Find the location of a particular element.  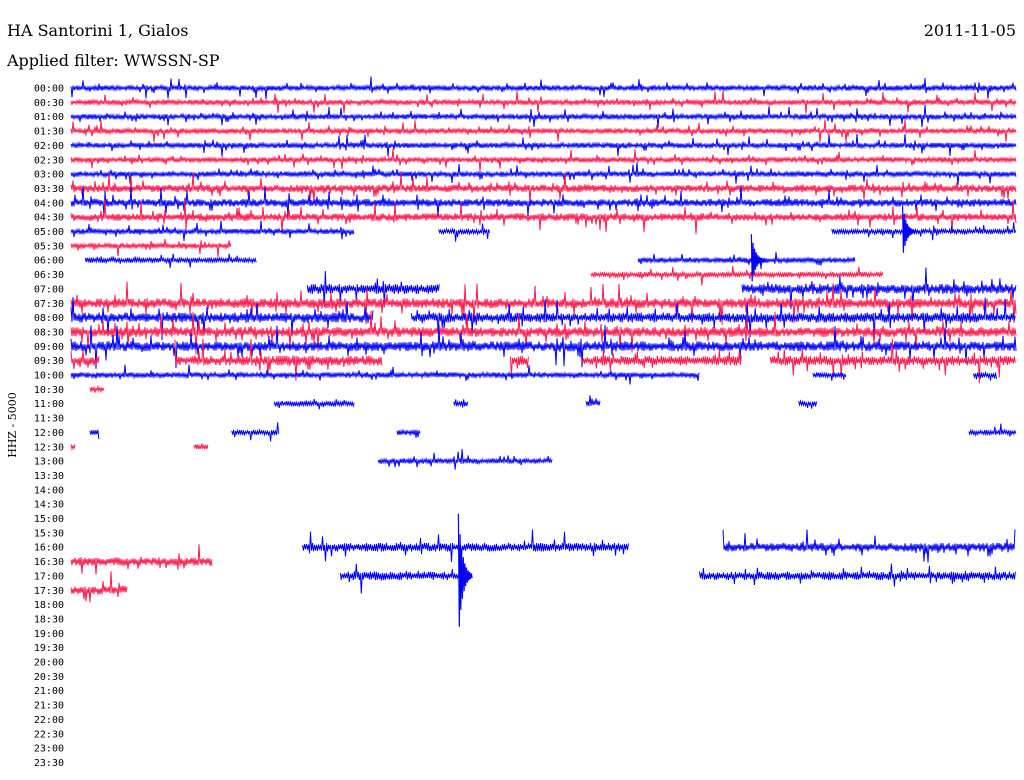

time-tick: 05:00 is located at coordinates (49, 232).